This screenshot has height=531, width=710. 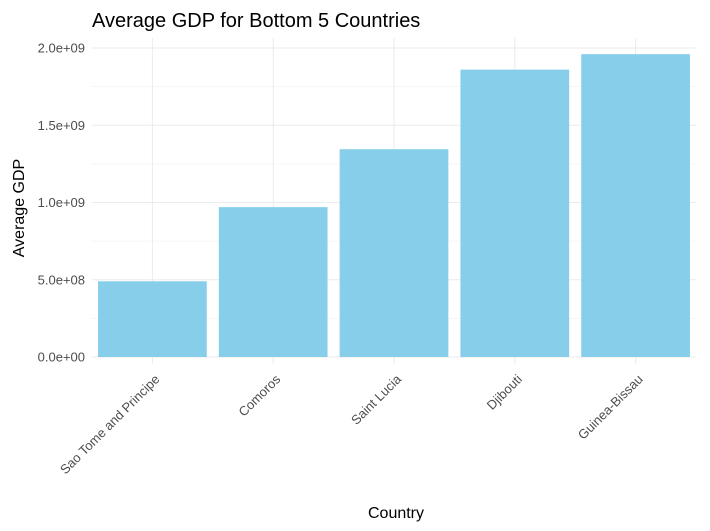 I want to click on x-tick-label: Guinea-Bissau, so click(x=610, y=407).